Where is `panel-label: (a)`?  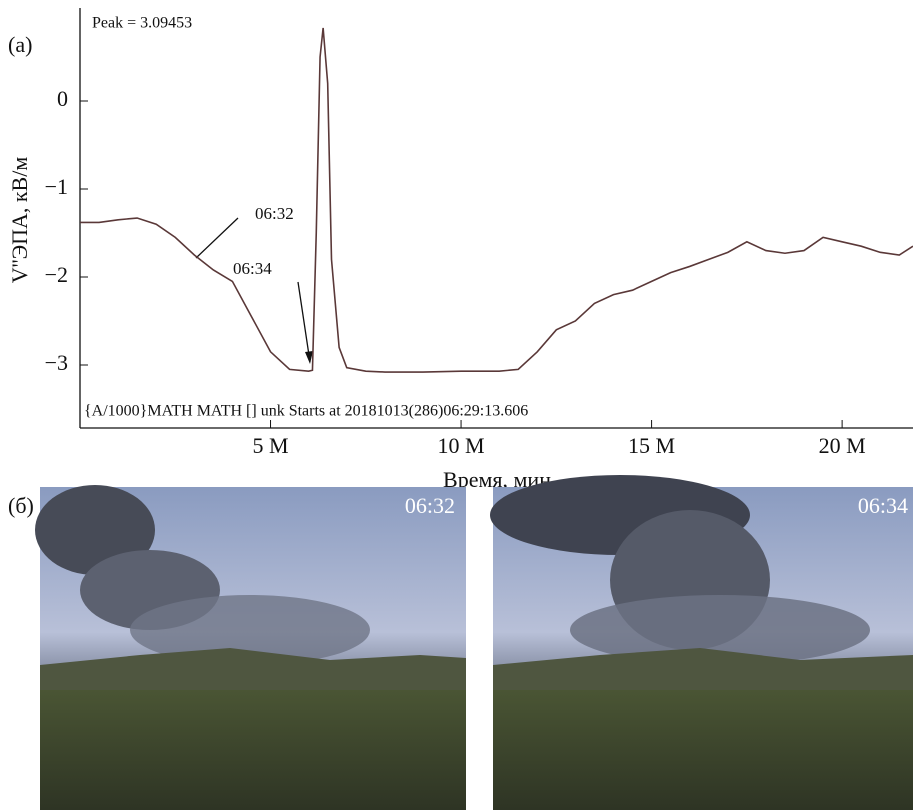
panel-label: (a) is located at coordinates (20, 44).